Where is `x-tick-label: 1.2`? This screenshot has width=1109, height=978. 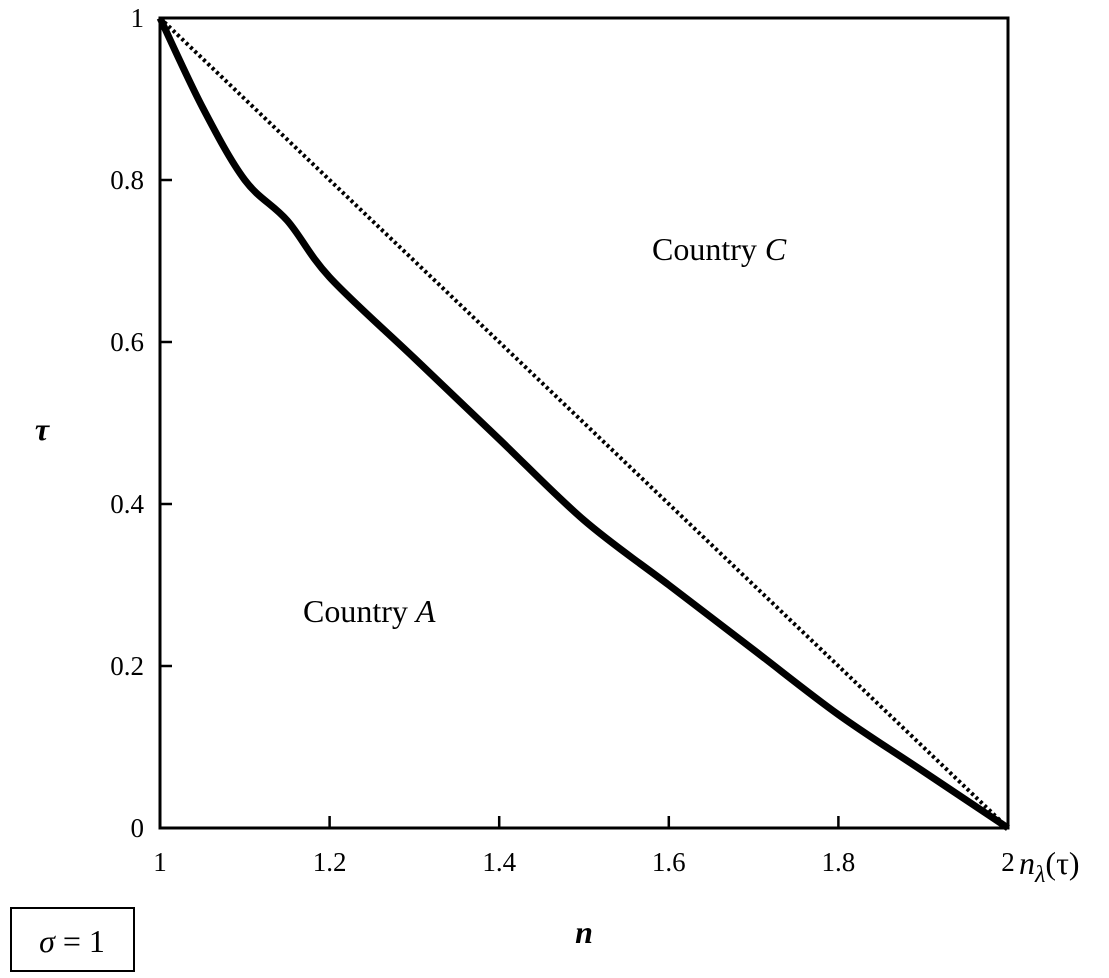
x-tick-label: 1.2 is located at coordinates (330, 862).